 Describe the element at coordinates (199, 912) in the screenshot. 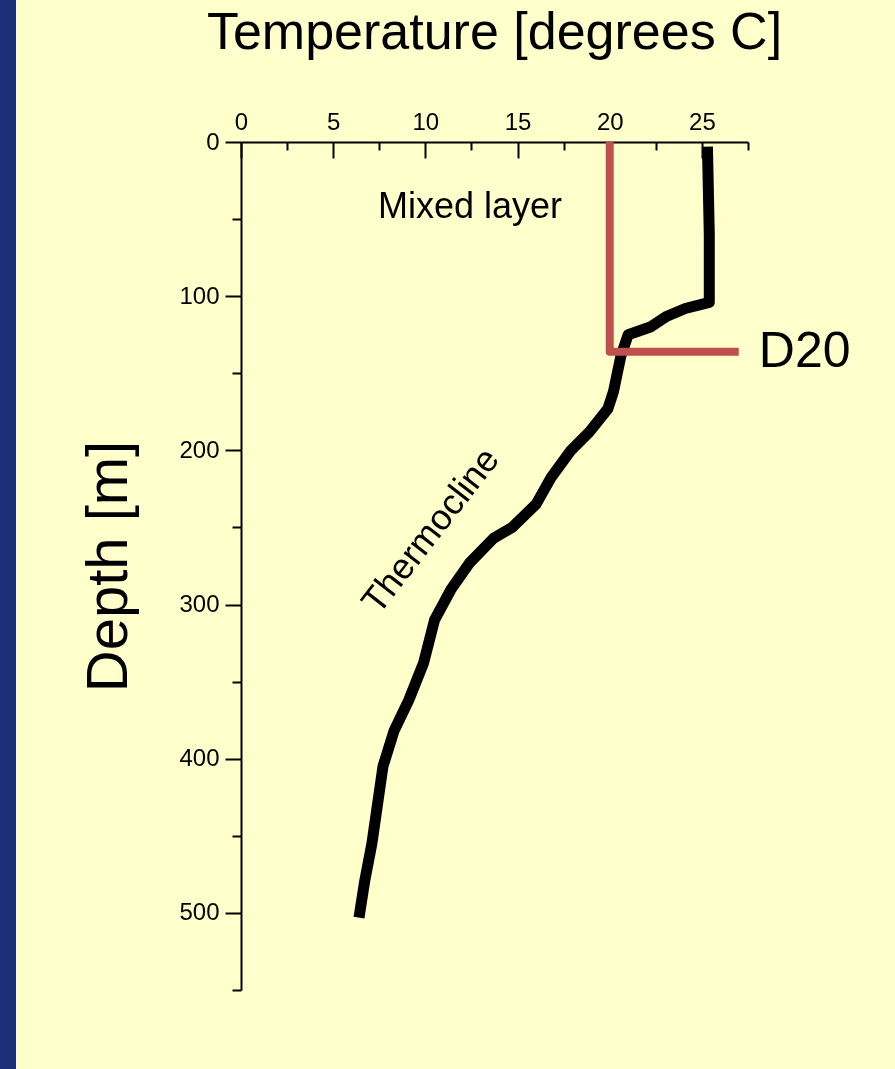

I see `y-tick-label: 500` at that location.